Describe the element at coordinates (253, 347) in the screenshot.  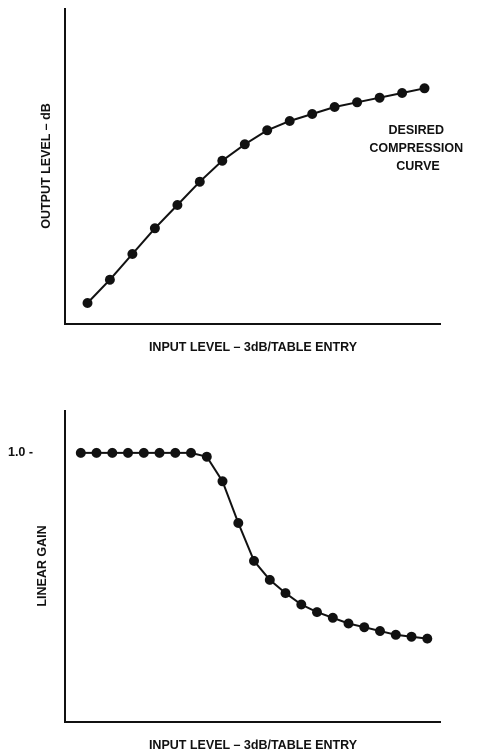
I see `chart1-xlabel: INPUT LEVEL – 3dB/TABLE ENTRY` at that location.